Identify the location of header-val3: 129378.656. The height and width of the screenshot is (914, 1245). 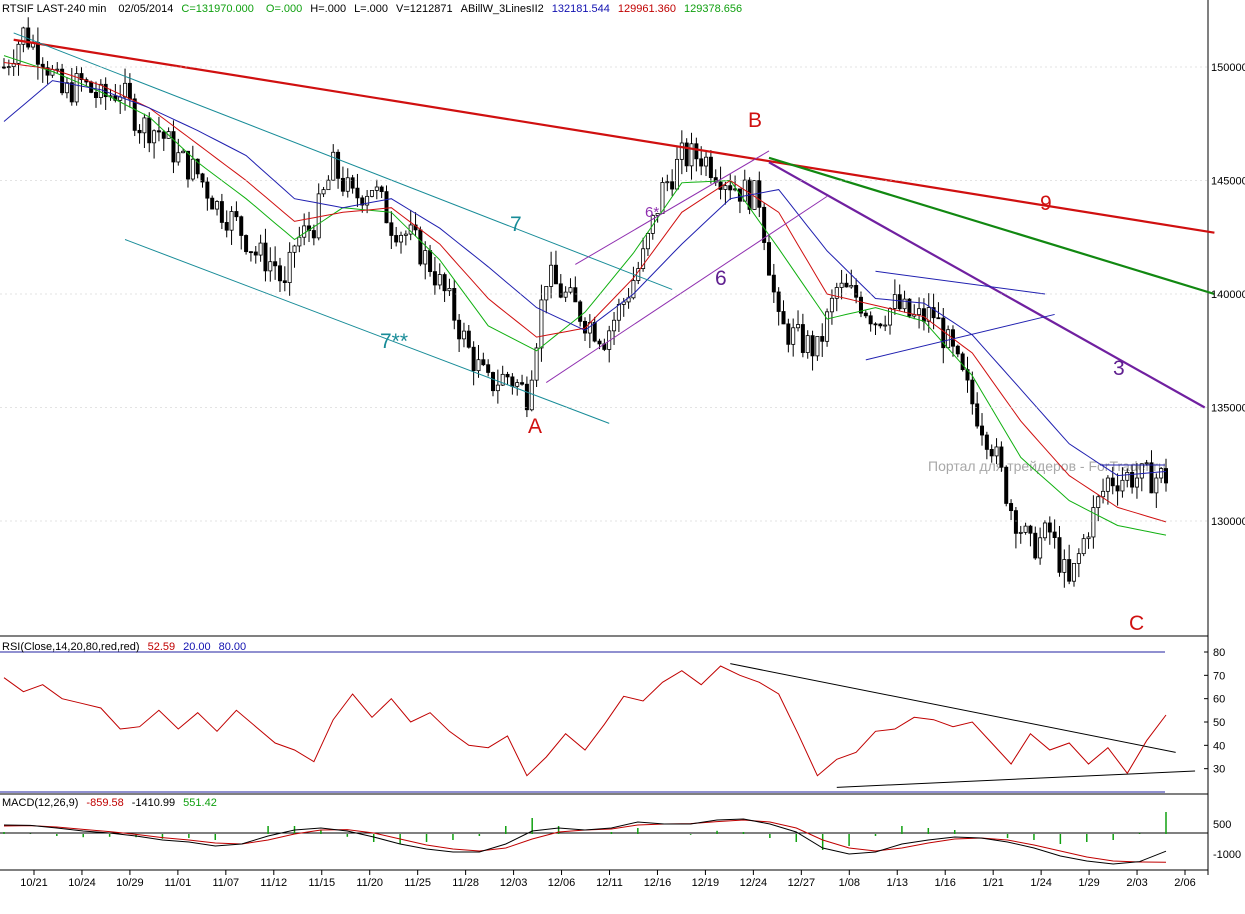
(713, 9).